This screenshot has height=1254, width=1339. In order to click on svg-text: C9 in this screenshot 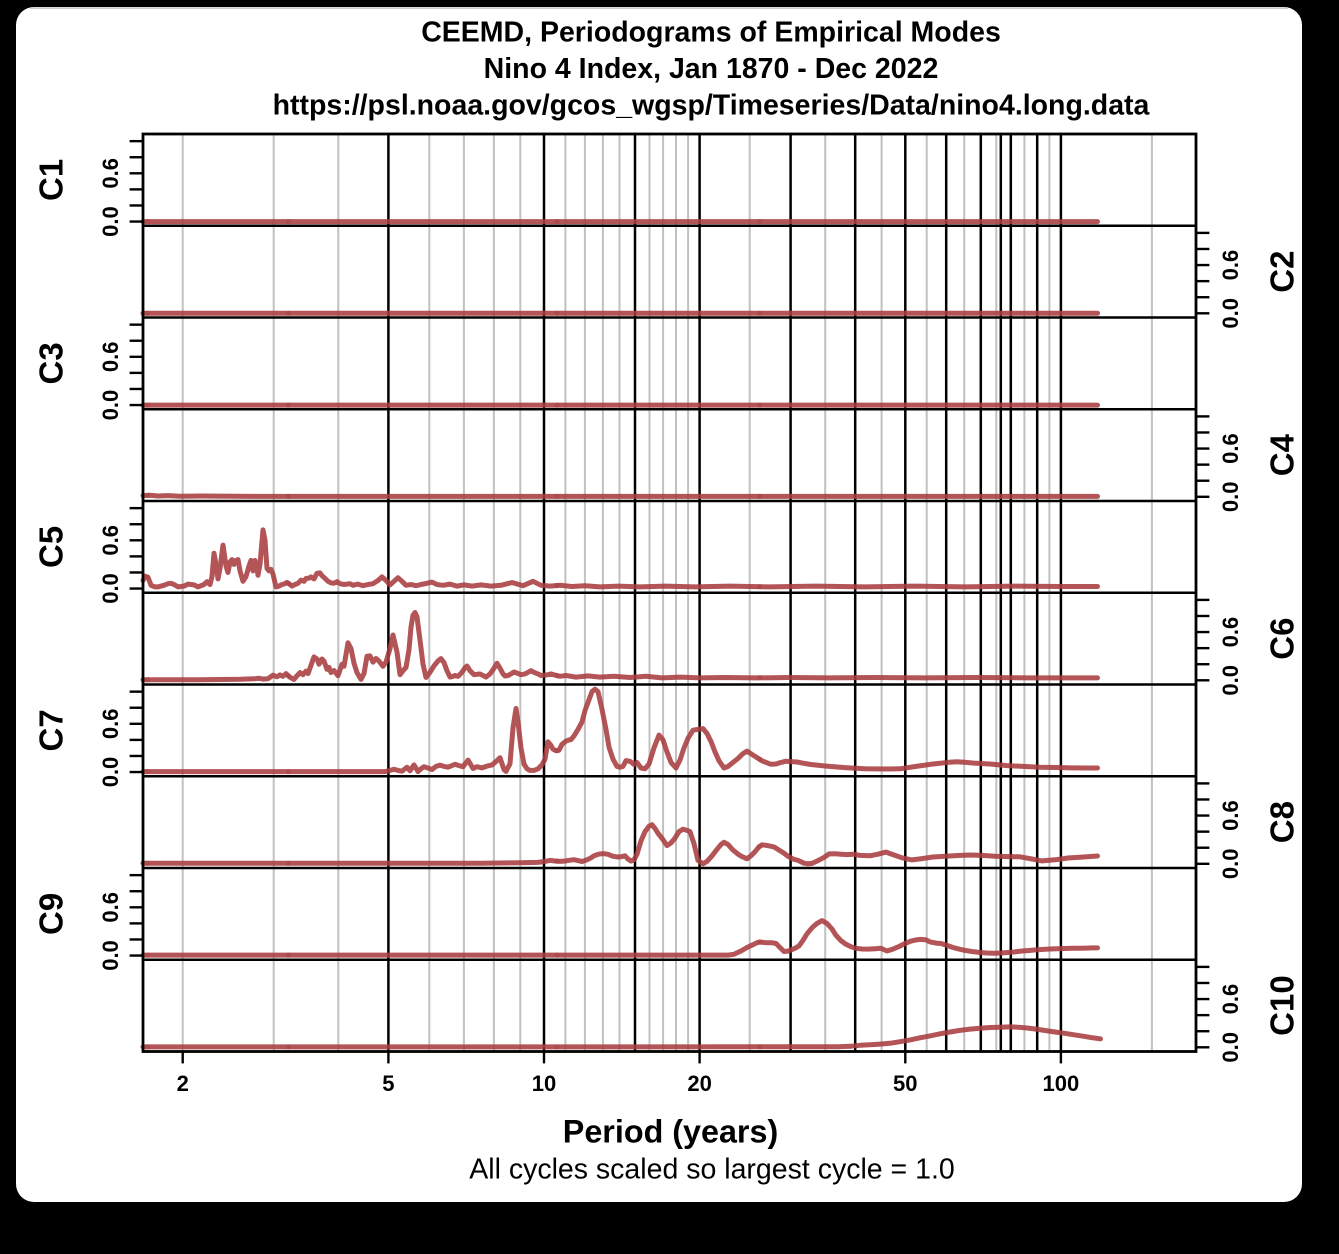, I will do `click(51, 914)`.